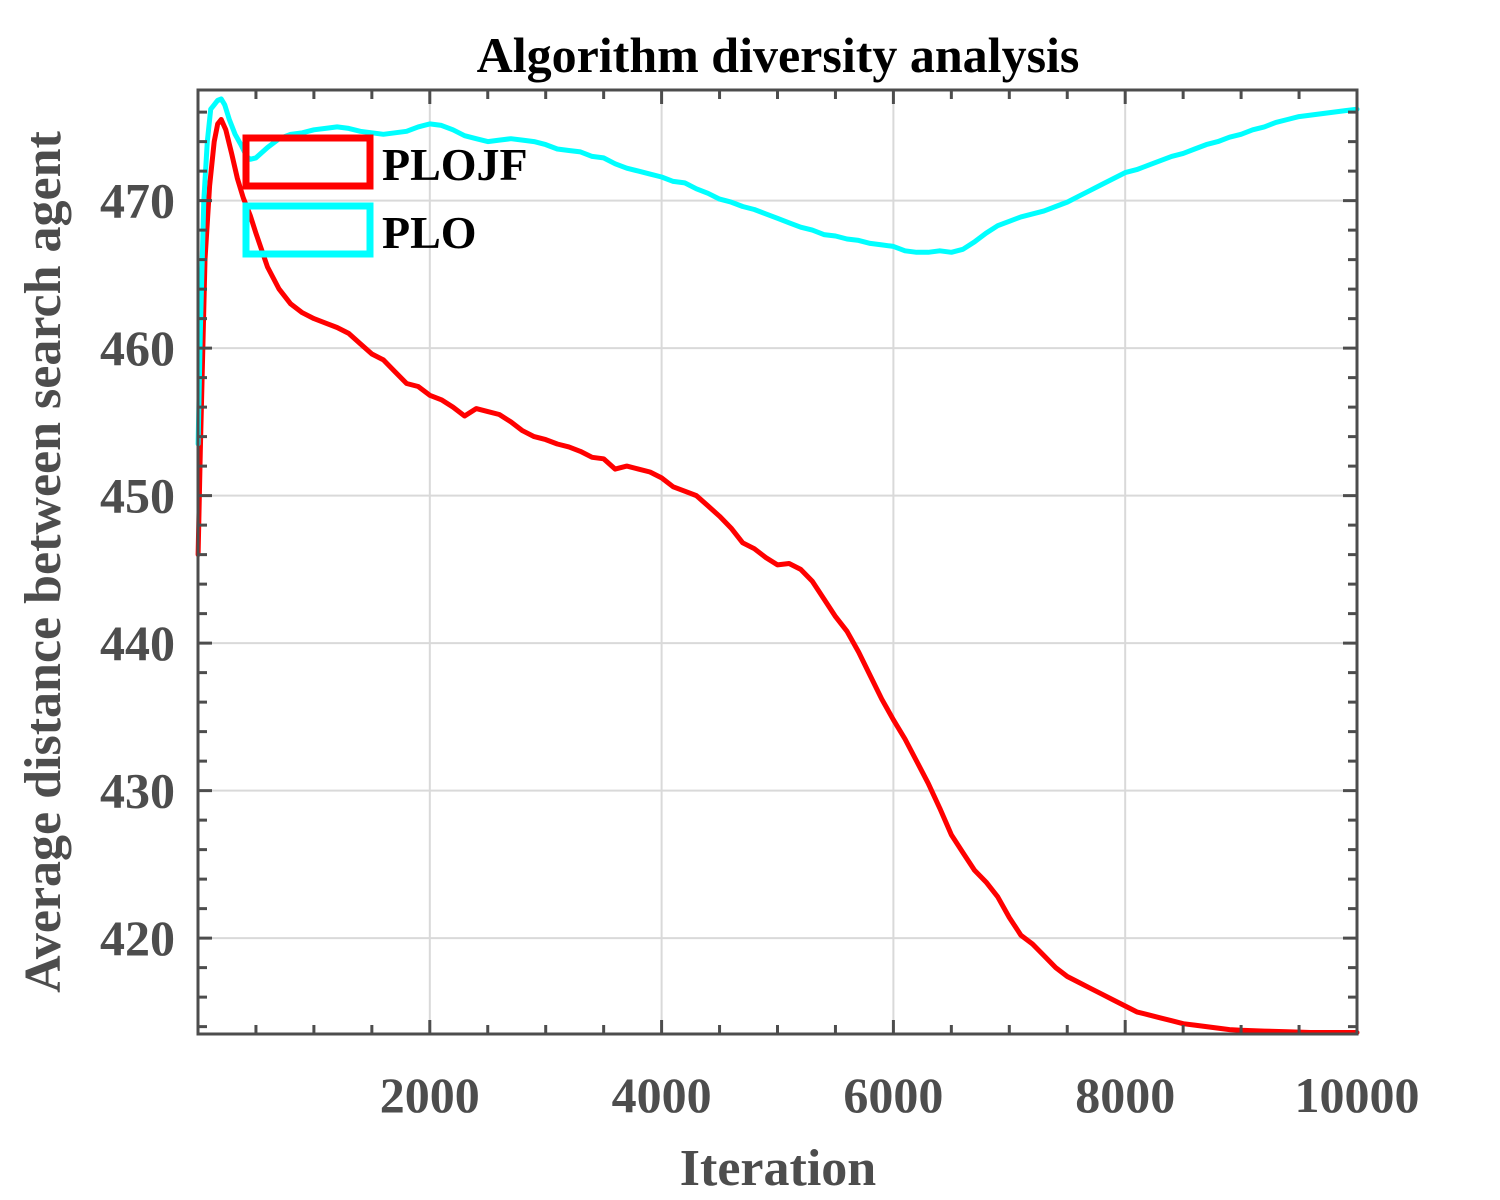 The image size is (1500, 1200). What do you see at coordinates (430, 1095) in the screenshot?
I see `x-tick-label: 2000` at bounding box center [430, 1095].